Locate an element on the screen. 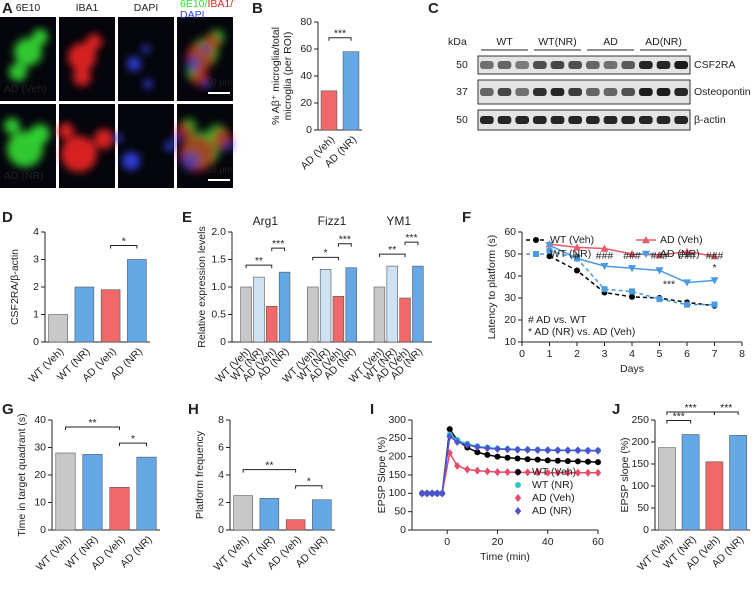 This screenshot has height=607, width=756. group-label: Arg1 is located at coordinates (266, 221).